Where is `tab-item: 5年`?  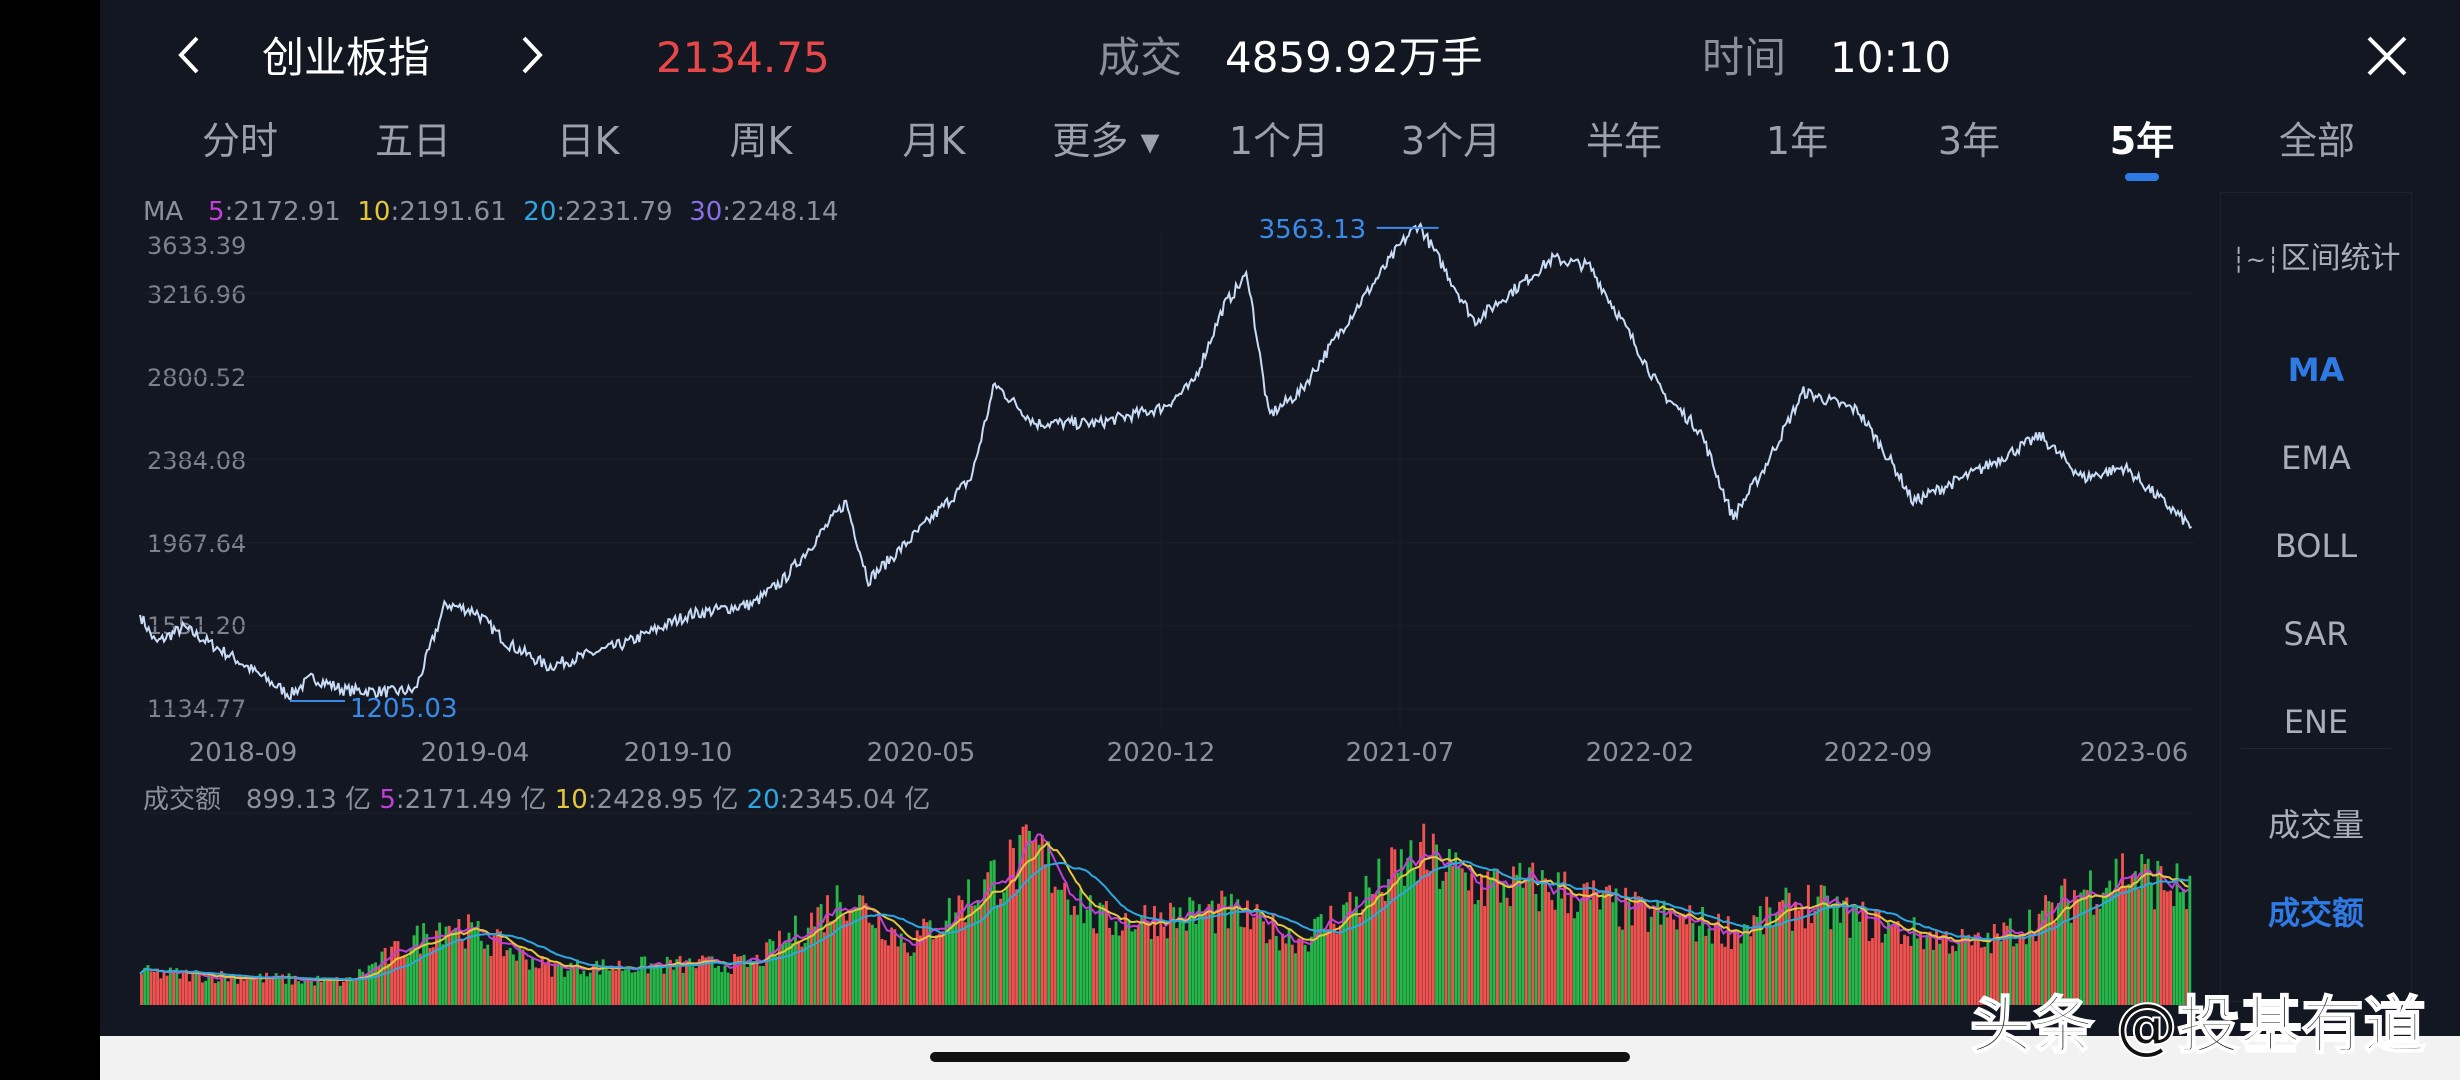 tab-item: 5年 is located at coordinates (2142, 141).